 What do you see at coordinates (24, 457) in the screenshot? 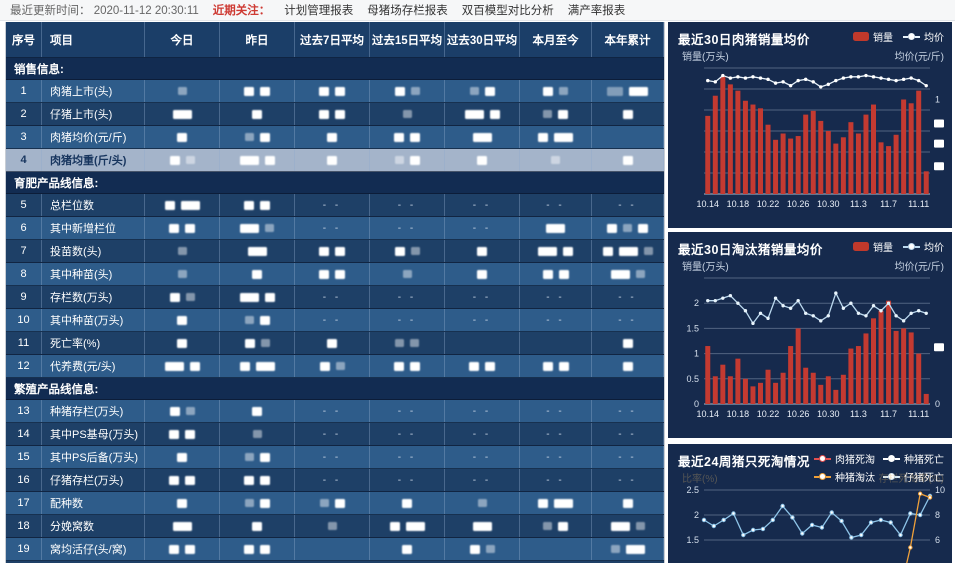
I see `row-index: 15` at bounding box center [24, 457].